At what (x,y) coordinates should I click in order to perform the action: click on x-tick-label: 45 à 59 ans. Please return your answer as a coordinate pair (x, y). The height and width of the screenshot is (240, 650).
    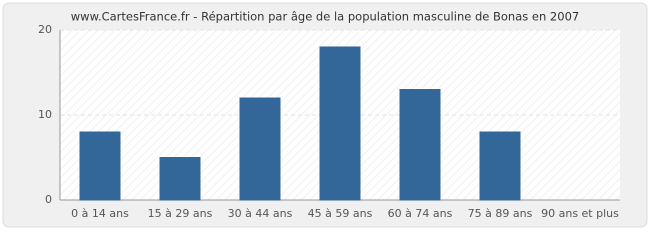
    Looking at the image, I should click on (340, 213).